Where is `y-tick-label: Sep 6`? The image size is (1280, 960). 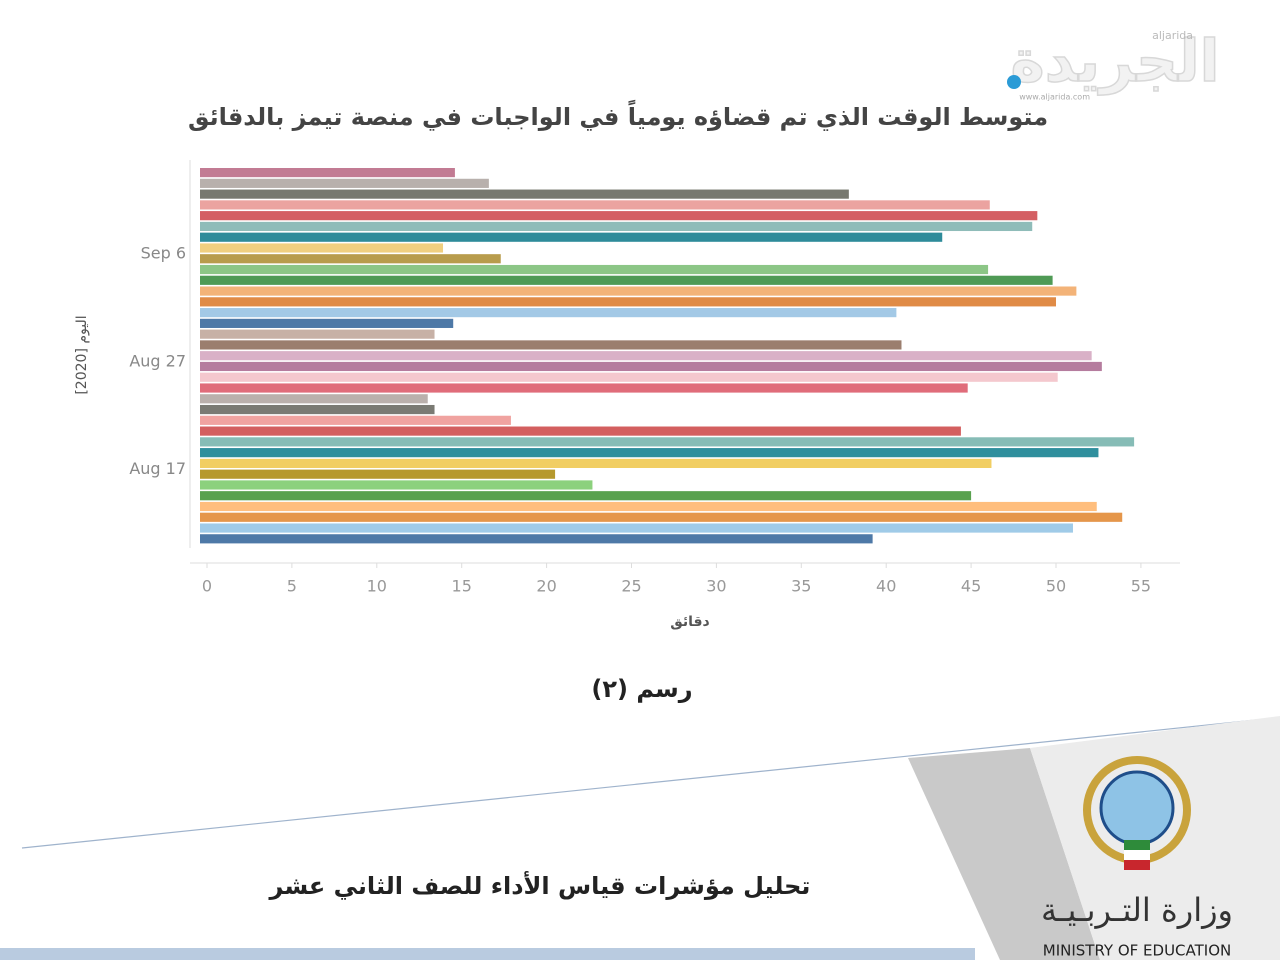 y-tick-label: Sep 6 is located at coordinates (163, 253).